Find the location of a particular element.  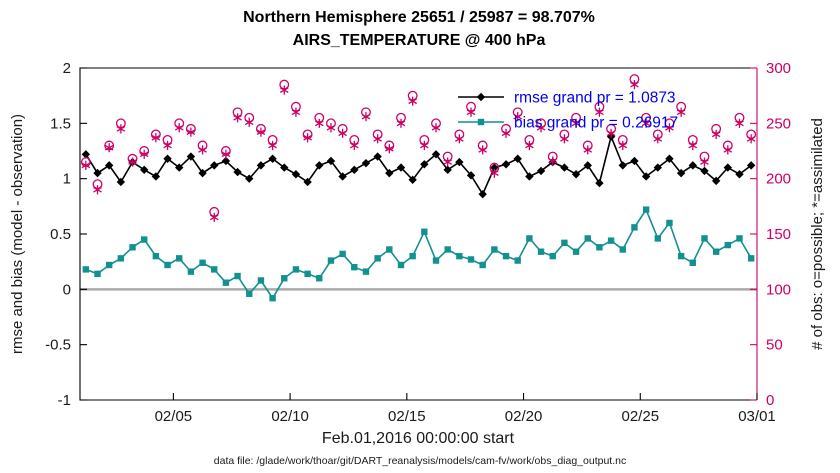

right-tick-label: 150 is located at coordinates (778, 234).